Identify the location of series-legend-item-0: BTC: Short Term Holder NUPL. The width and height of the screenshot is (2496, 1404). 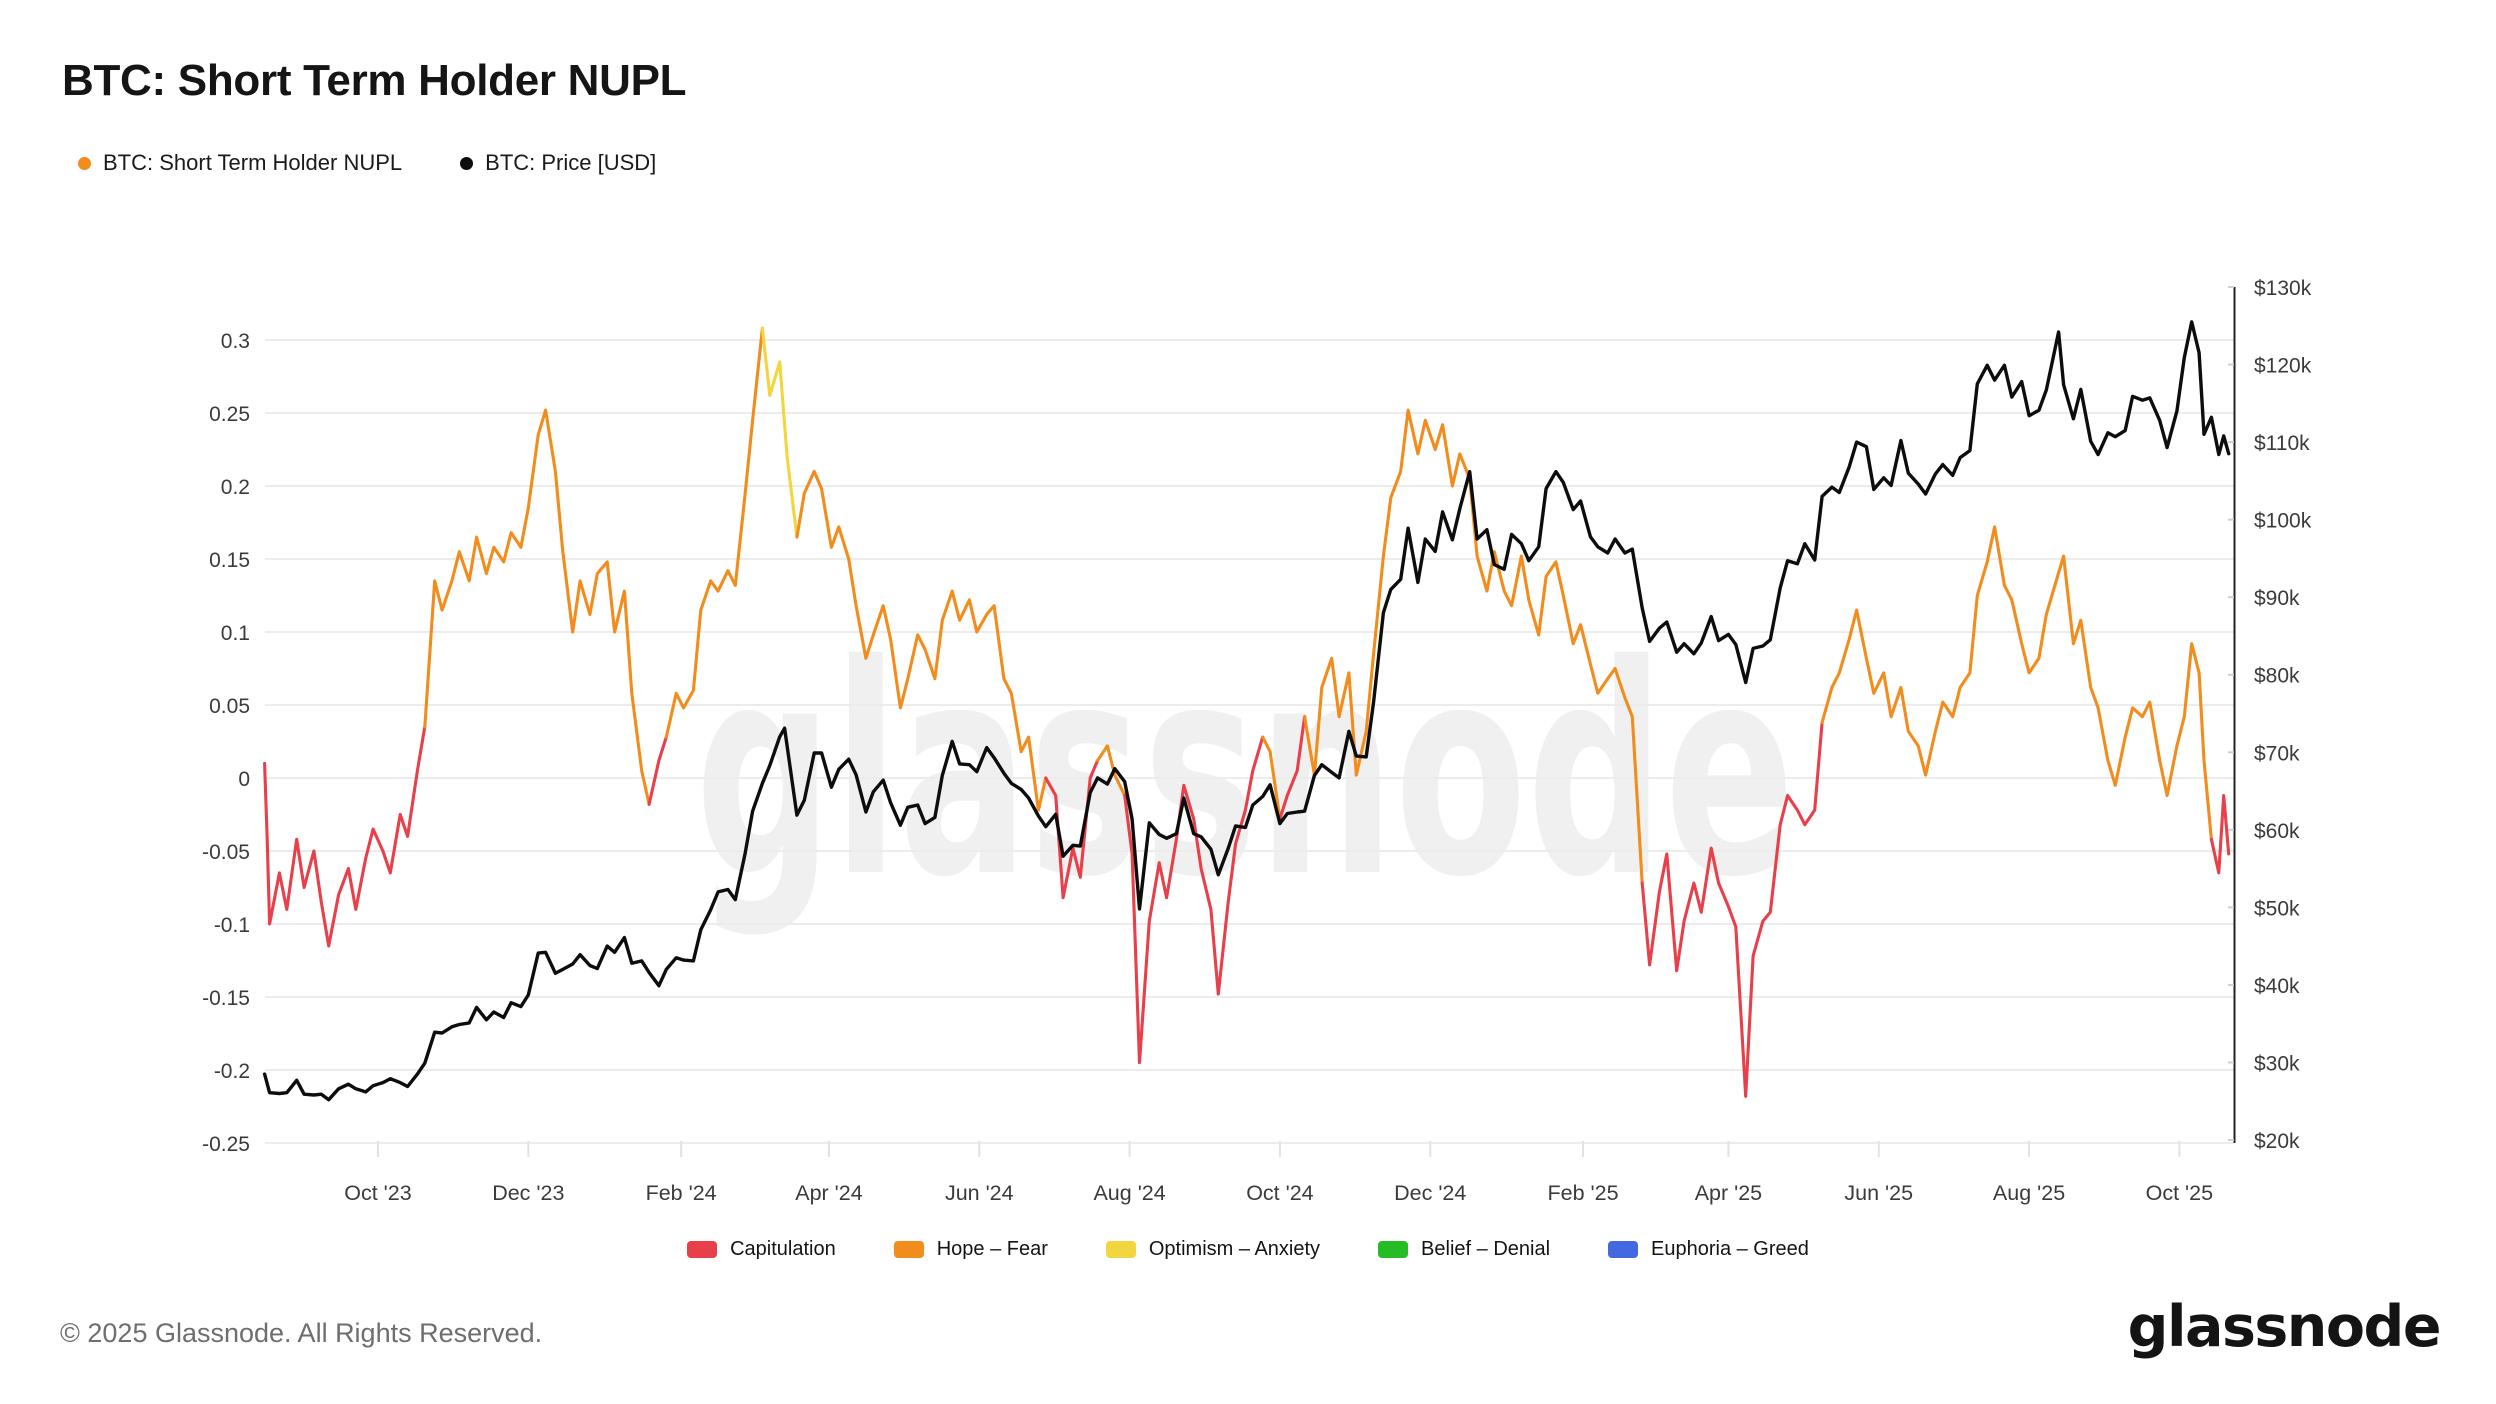
(240, 163).